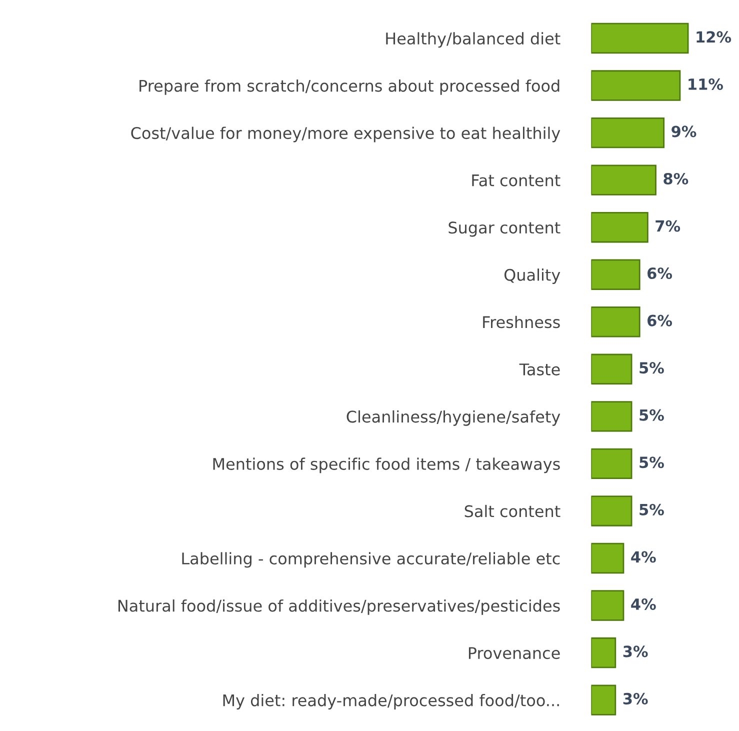  I want to click on y-tick-label: Cost/value for money/more expensive to eat healthily, so click(345, 134).